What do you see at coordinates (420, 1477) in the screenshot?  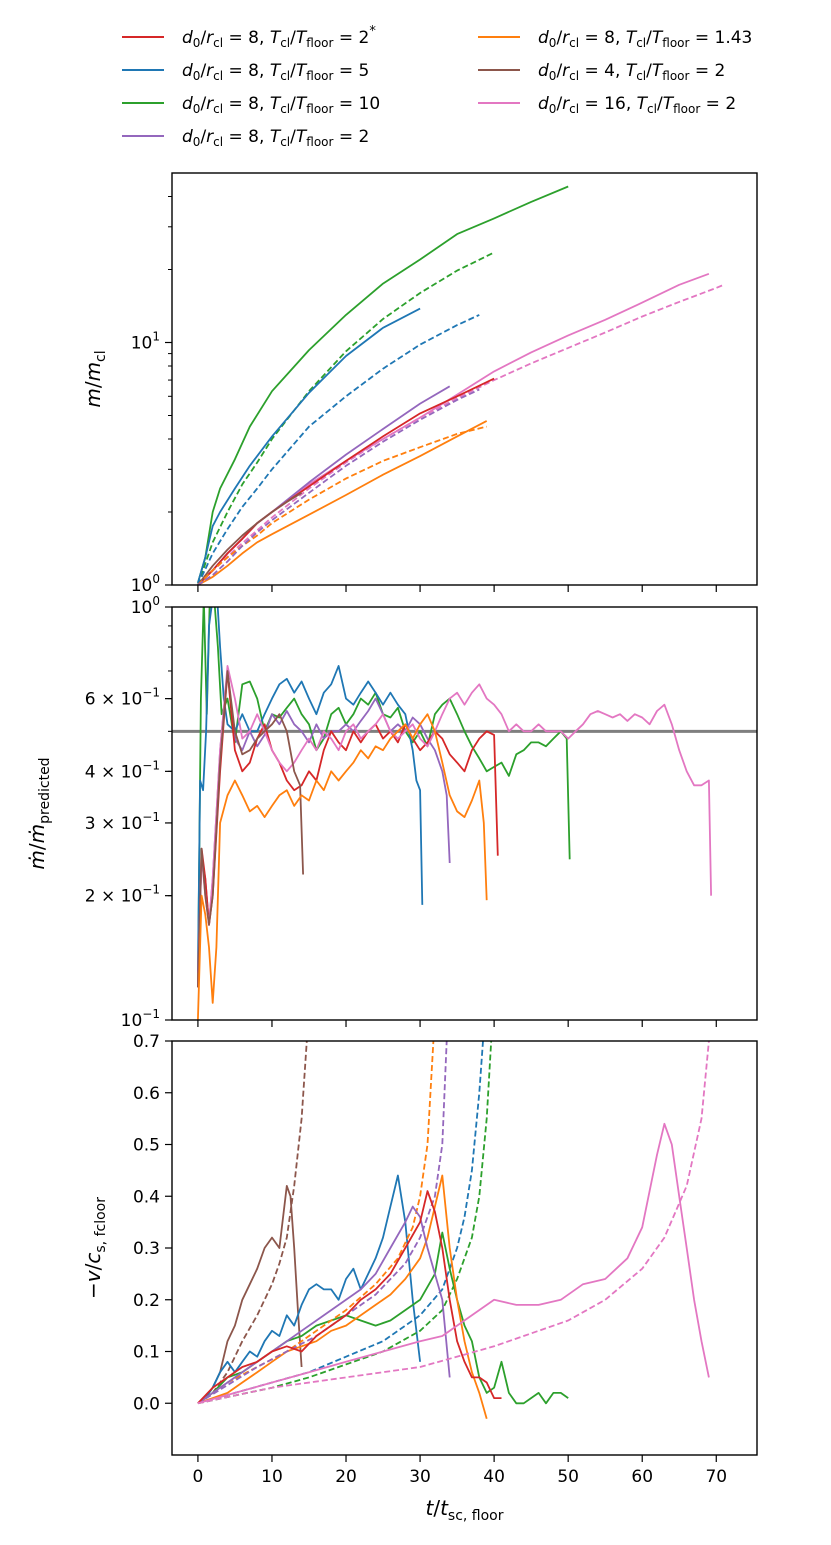 I see `x-tick-label: 30` at bounding box center [420, 1477].